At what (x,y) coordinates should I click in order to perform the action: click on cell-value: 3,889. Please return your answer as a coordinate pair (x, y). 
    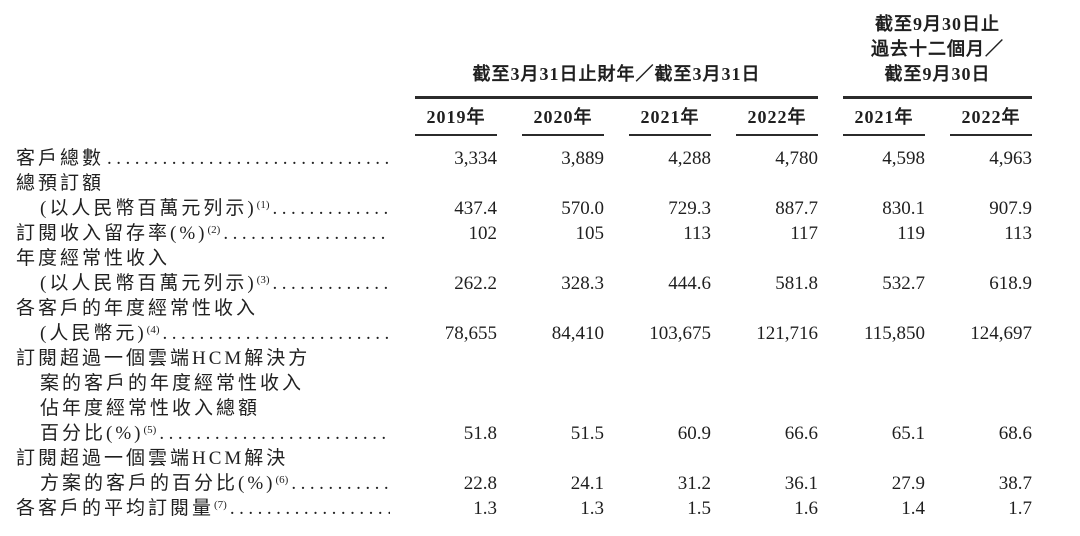
    Looking at the image, I should click on (582, 158).